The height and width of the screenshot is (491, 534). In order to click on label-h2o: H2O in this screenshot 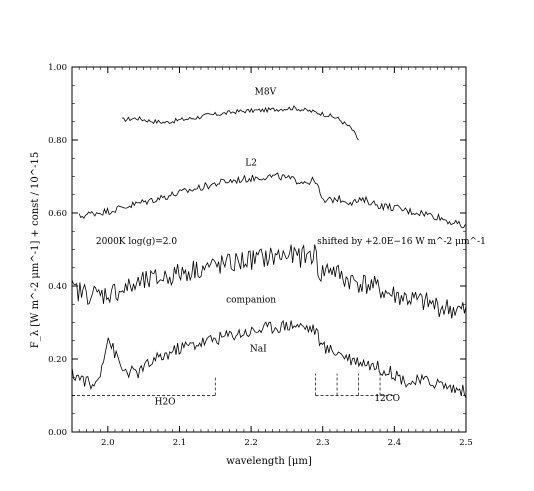, I will do `click(165, 403)`.